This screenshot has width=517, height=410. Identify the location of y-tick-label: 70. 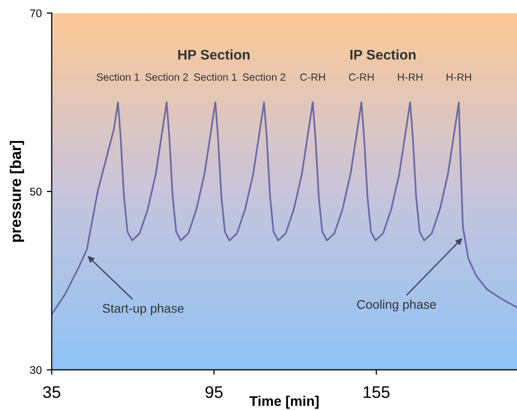
(36, 13).